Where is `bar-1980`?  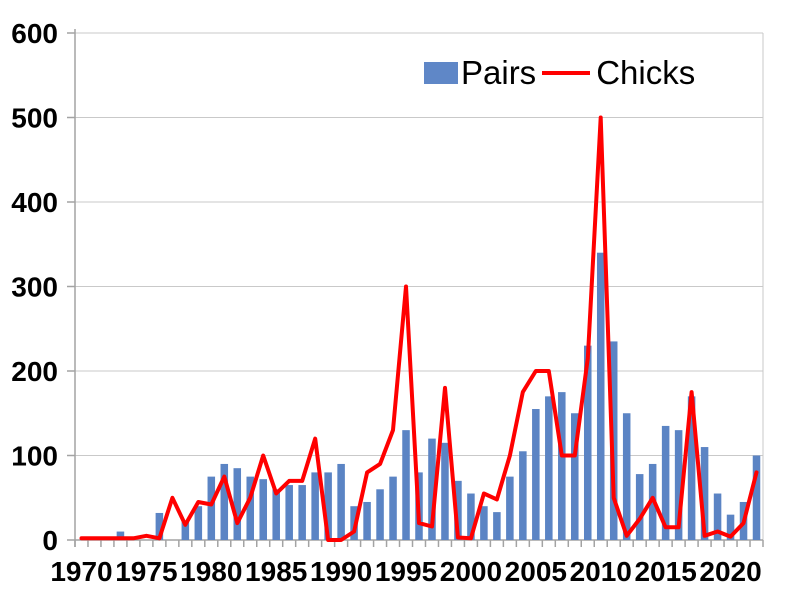 bar-1980 is located at coordinates (211, 508).